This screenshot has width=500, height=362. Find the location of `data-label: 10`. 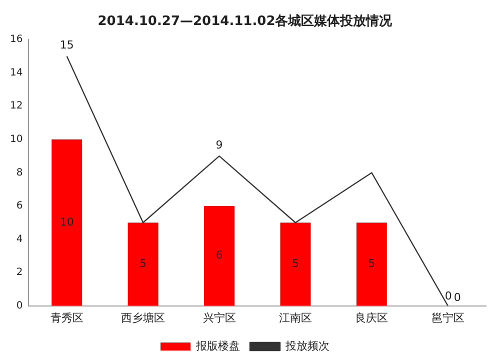

data-label: 10 is located at coordinates (67, 221).